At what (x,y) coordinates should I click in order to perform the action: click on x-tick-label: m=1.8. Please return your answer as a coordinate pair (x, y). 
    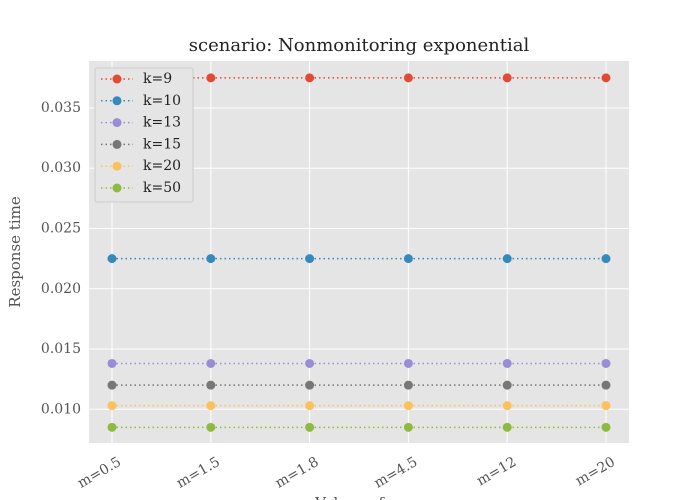
    Looking at the image, I should click on (297, 472).